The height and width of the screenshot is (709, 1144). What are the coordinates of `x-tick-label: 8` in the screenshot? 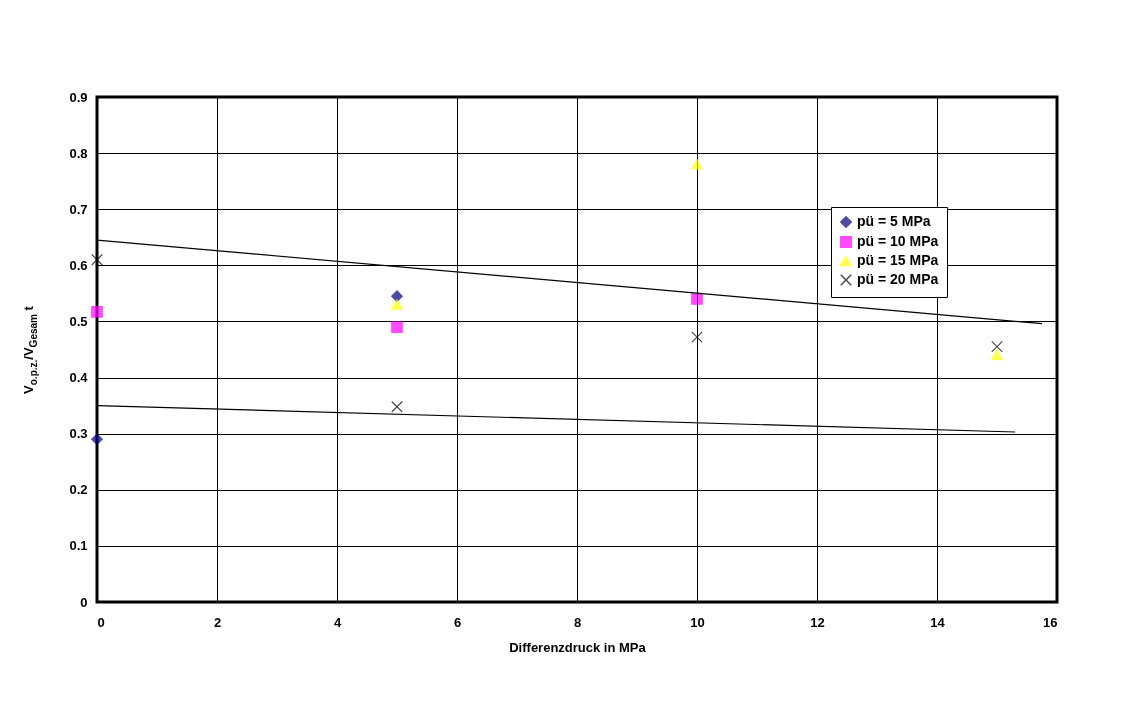 It's located at (577, 622).